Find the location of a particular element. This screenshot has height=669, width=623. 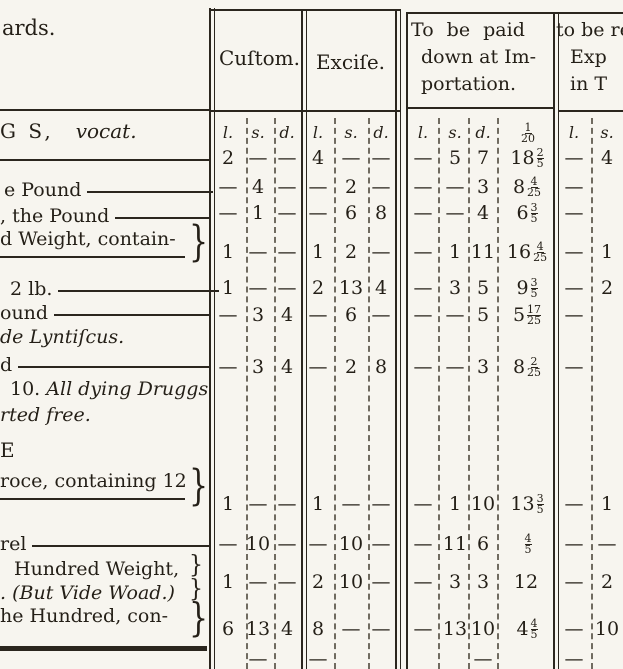

table-top-rule is located at coordinates (514, 13).